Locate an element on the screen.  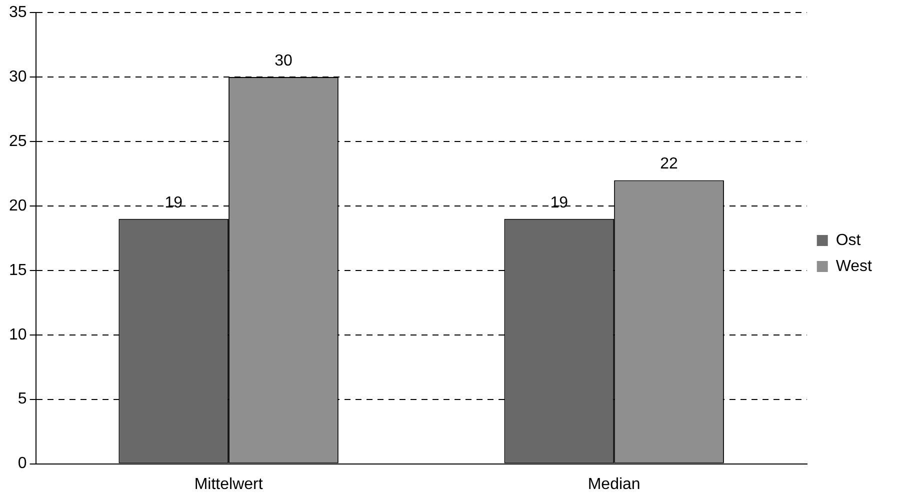
y-tick-label: 5 is located at coordinates (22, 399).